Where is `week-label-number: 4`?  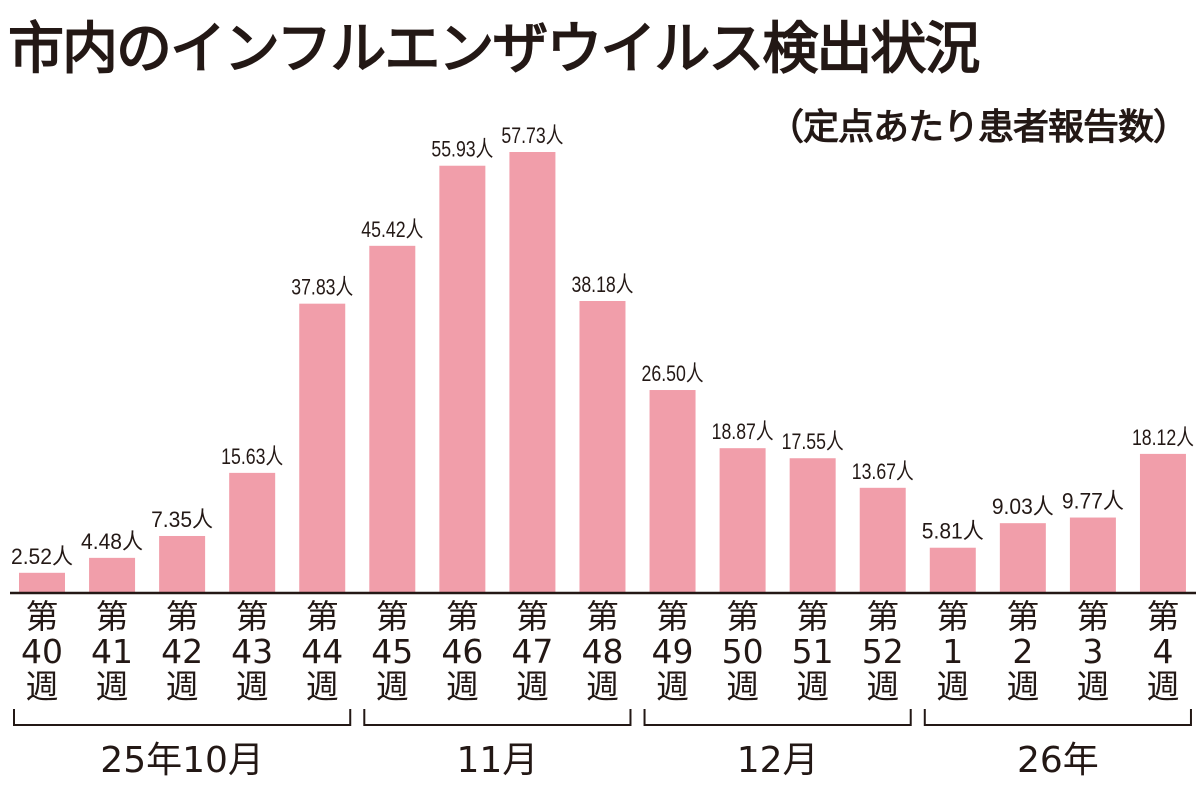
week-label-number: 4 is located at coordinates (1162, 651).